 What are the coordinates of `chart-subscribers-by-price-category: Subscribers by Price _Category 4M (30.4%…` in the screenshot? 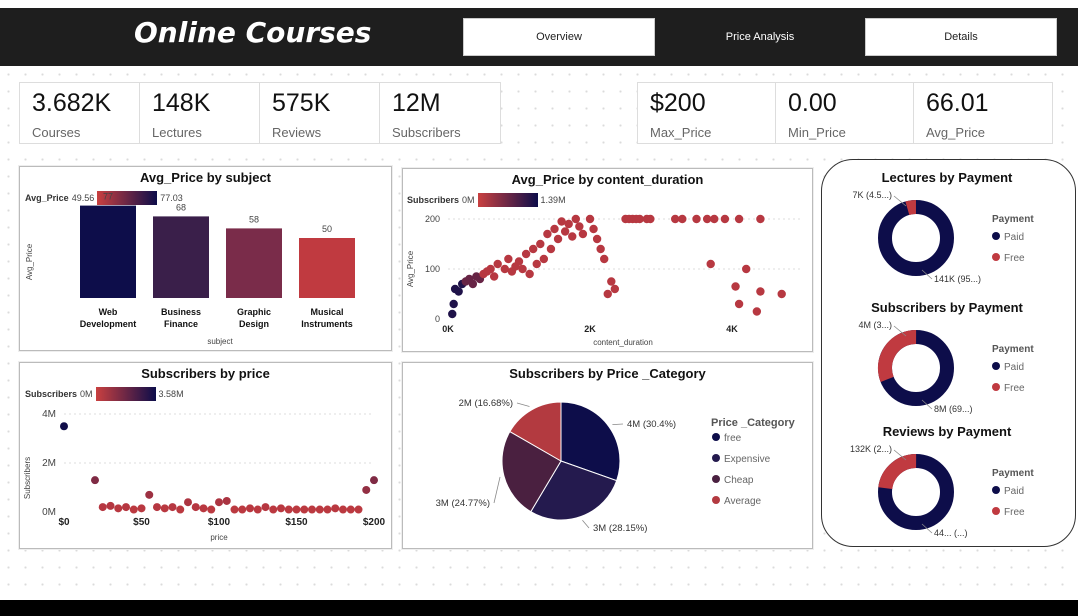 It's located at (607, 455).